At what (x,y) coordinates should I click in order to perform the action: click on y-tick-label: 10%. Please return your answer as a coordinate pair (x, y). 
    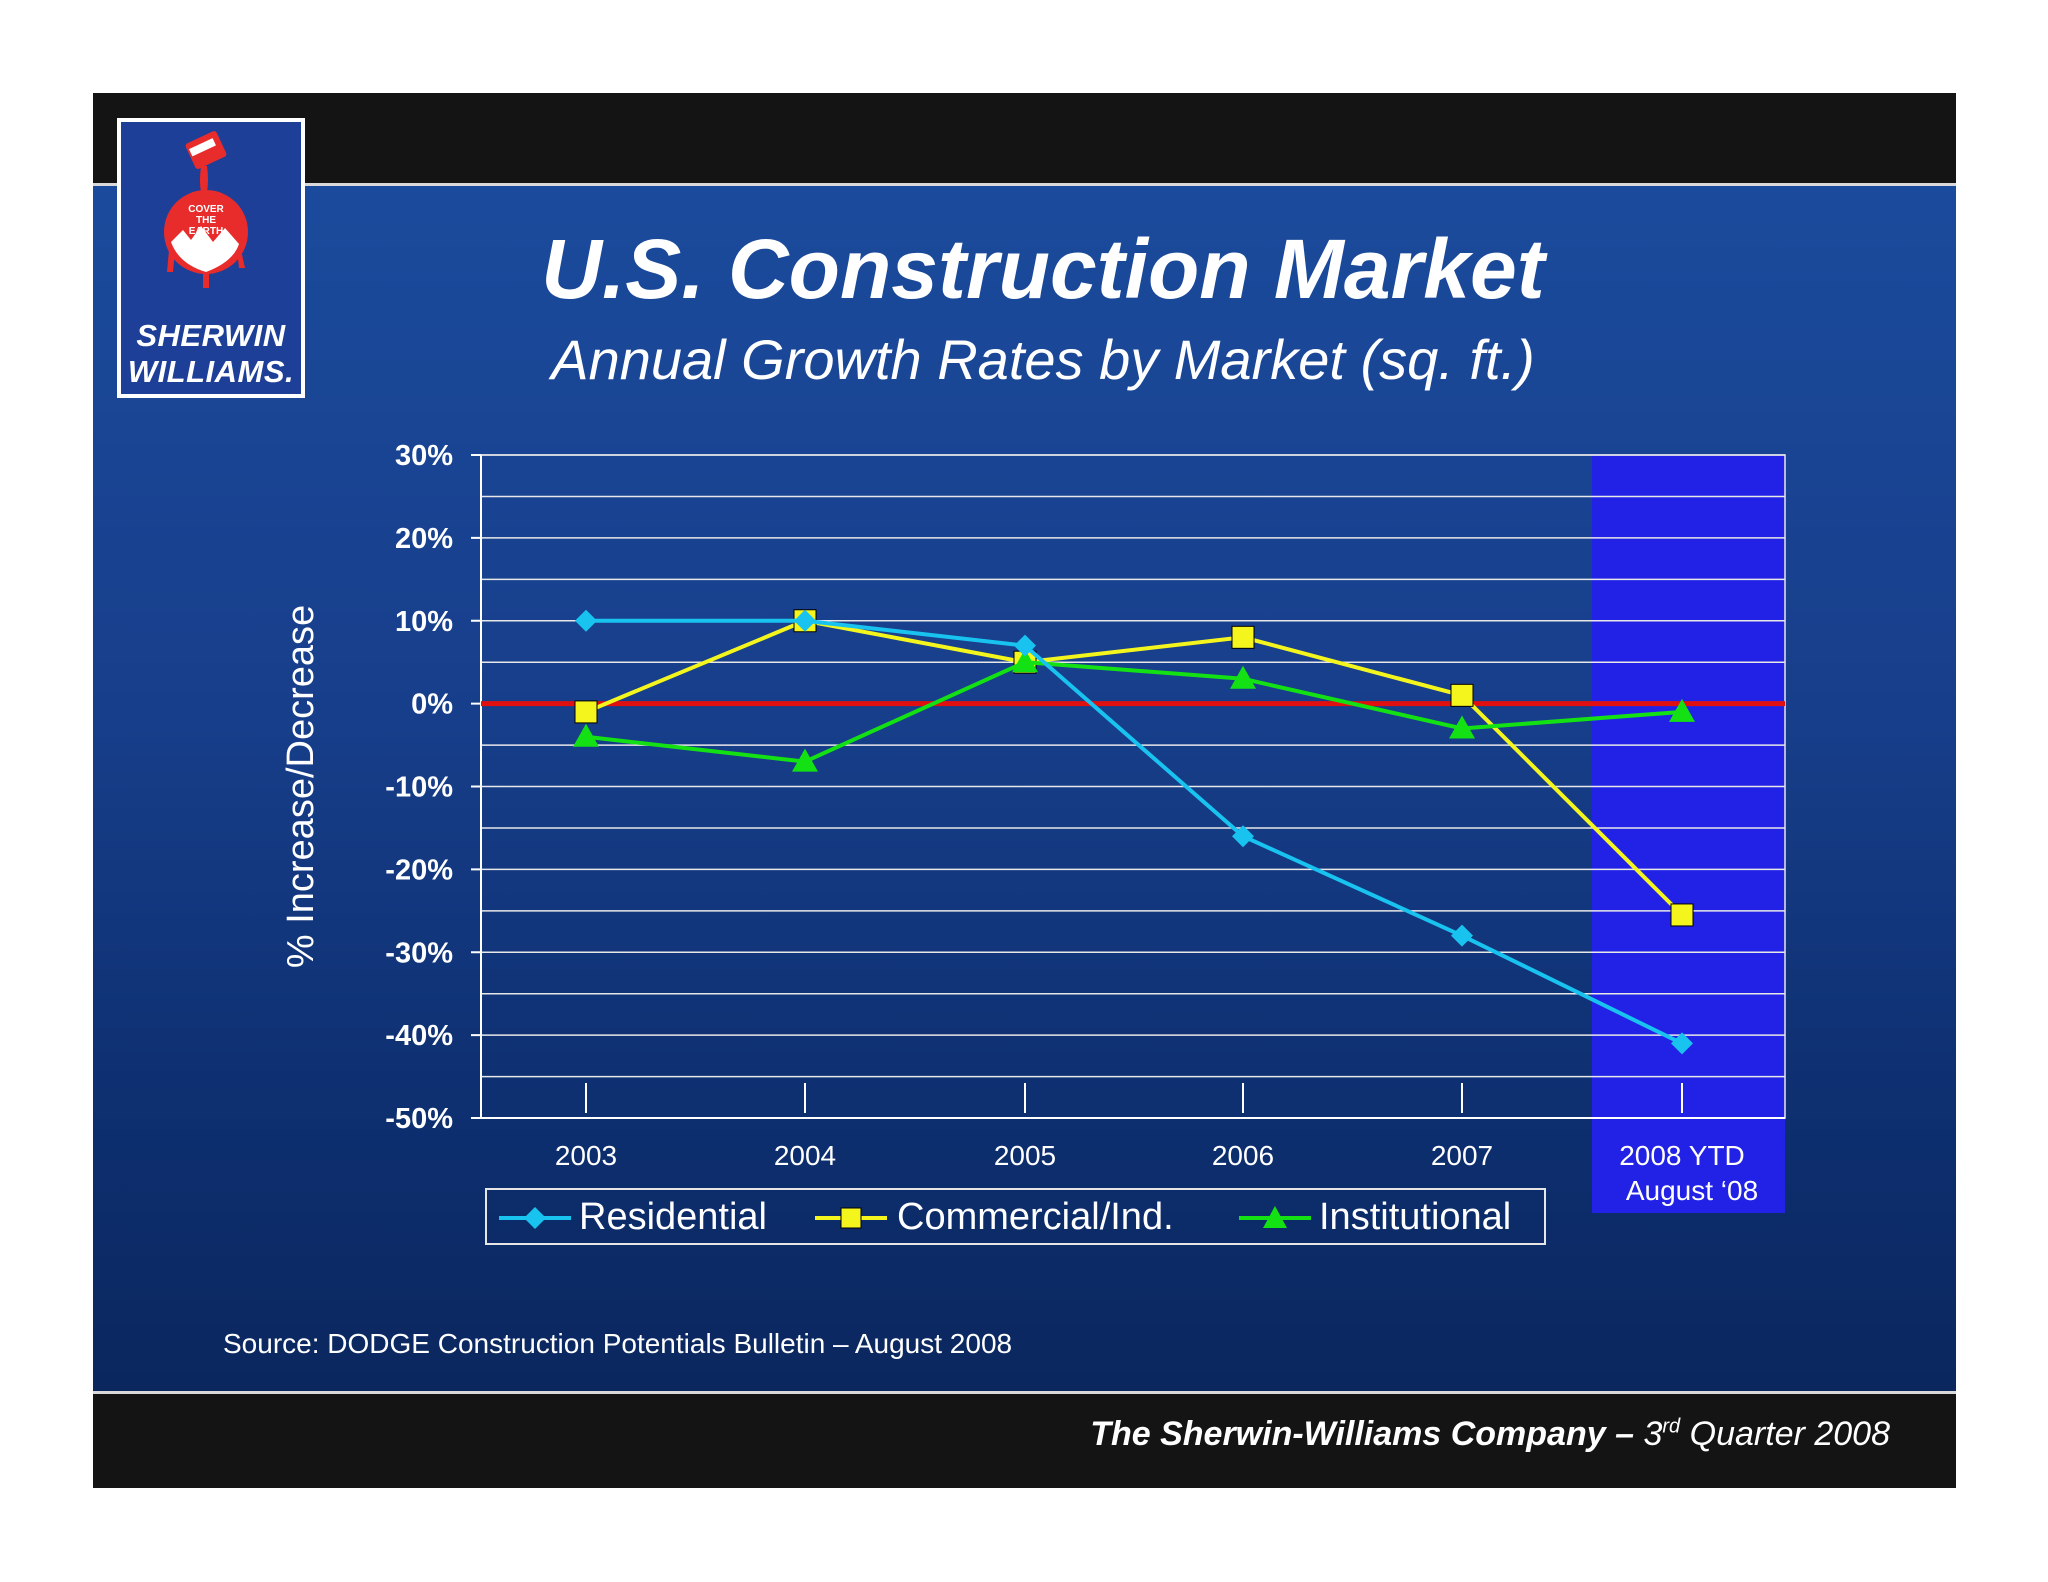
    Looking at the image, I should click on (424, 622).